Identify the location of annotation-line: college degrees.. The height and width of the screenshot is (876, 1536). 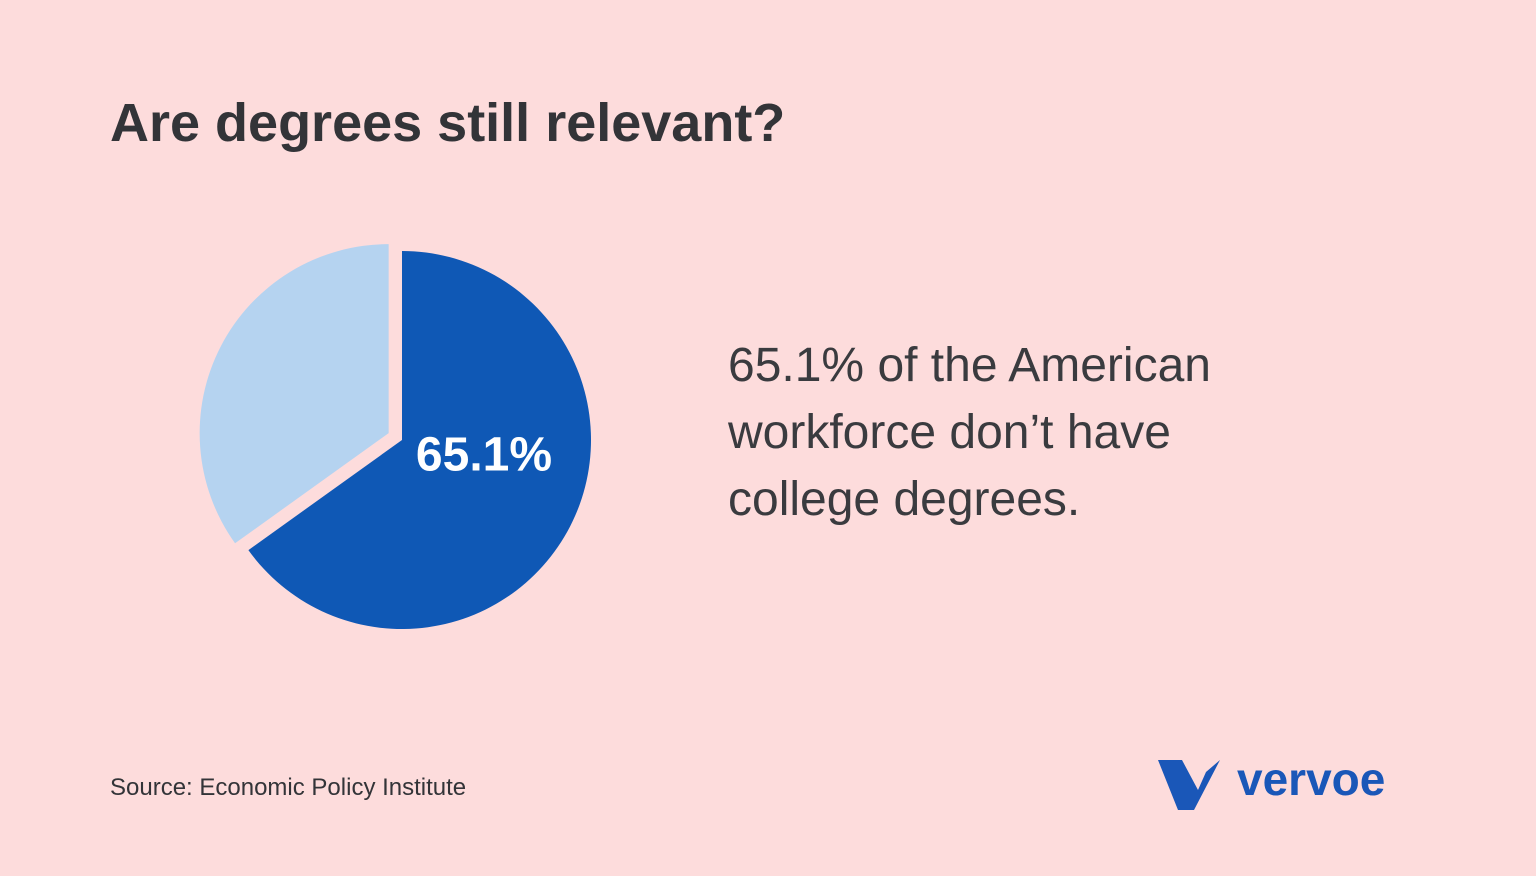
(904, 499).